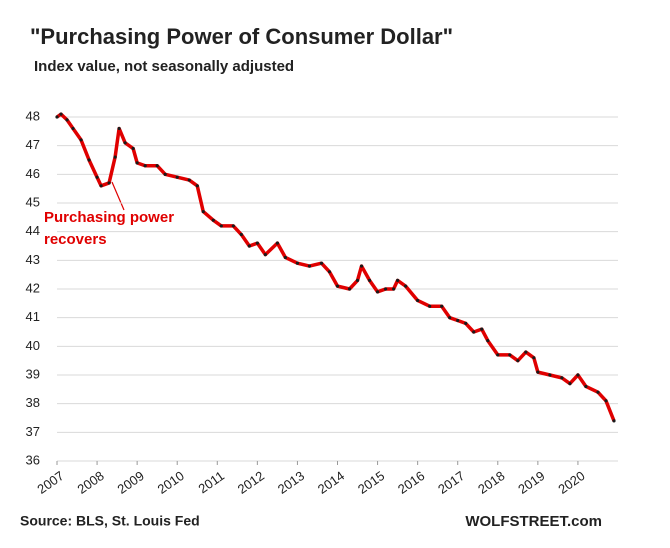 The image size is (670, 548). Describe the element at coordinates (118, 196) in the screenshot. I see `annotation-arrow` at that location.